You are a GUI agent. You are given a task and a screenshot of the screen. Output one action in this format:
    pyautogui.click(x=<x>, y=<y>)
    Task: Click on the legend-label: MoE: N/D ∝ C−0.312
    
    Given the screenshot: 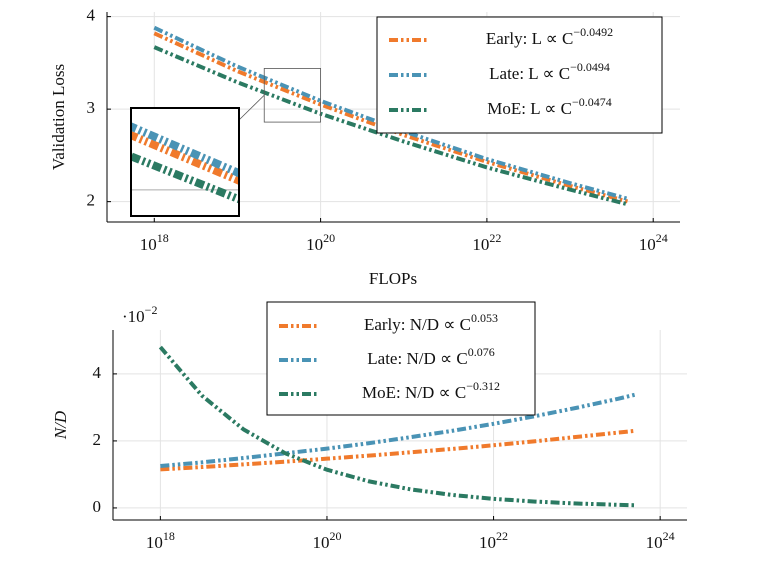 What is the action you would take?
    pyautogui.click(x=431, y=390)
    